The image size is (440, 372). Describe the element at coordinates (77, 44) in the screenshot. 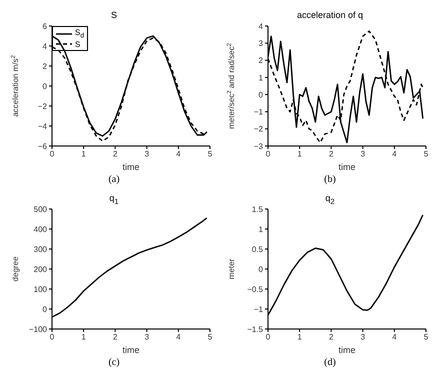

I see `legend-label: S` at that location.